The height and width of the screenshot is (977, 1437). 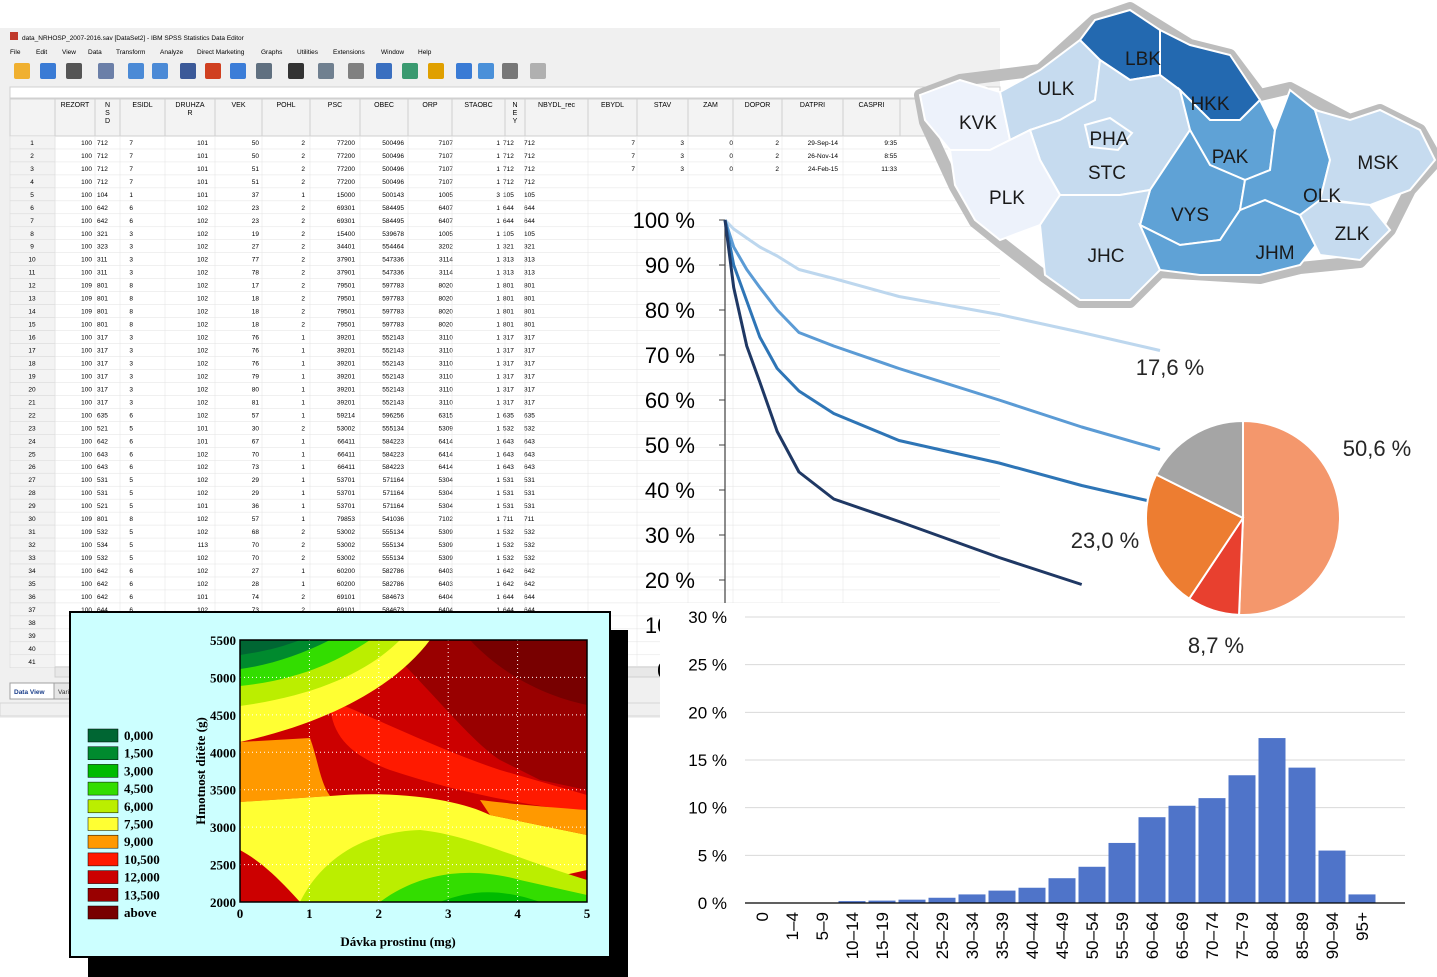 What do you see at coordinates (142, 105) in the screenshot?
I see `column-header: ESIDL` at bounding box center [142, 105].